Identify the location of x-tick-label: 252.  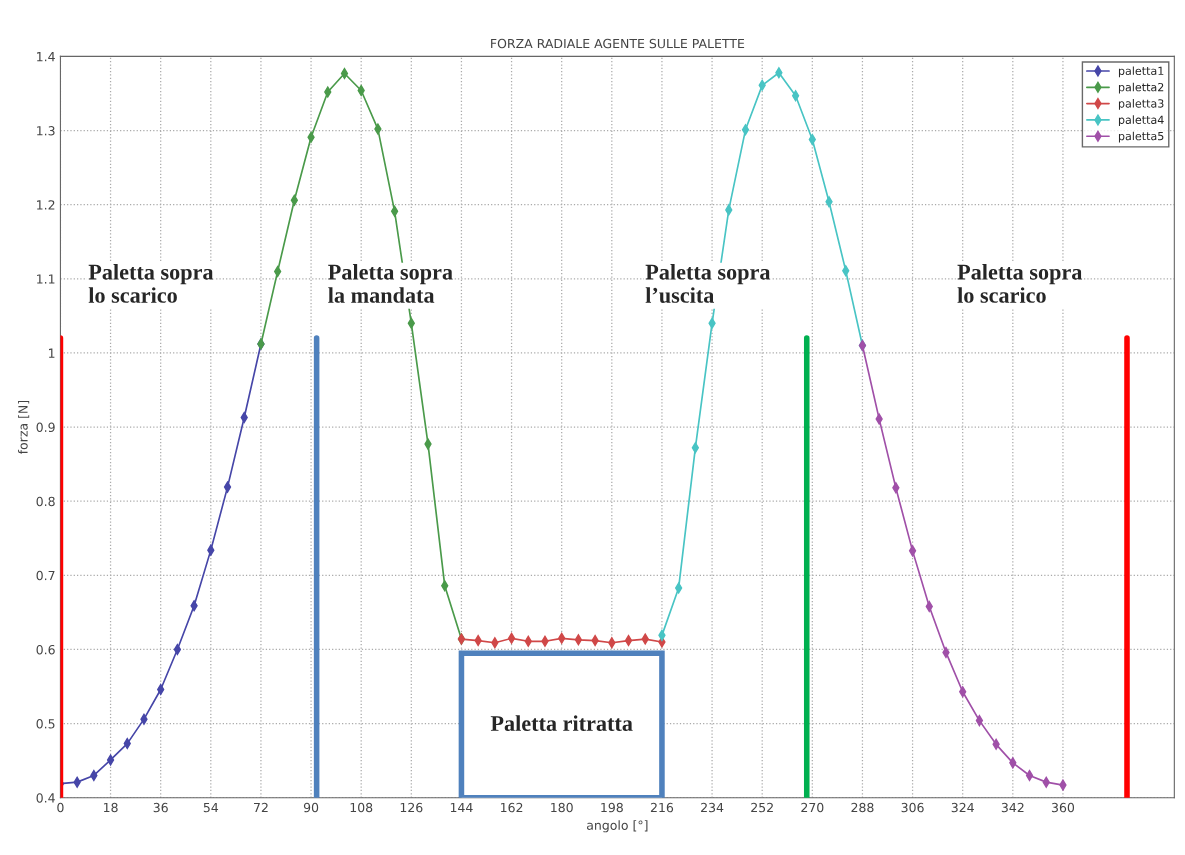
(762, 807).